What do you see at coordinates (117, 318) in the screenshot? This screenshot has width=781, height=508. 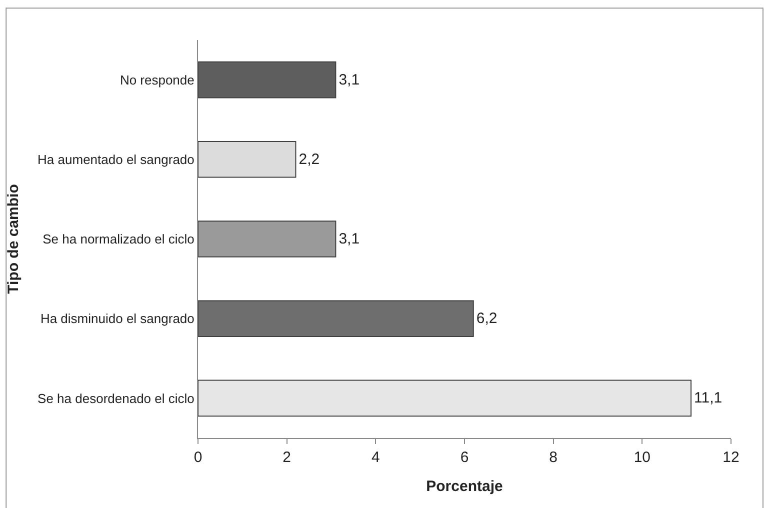 I see `y-tick-label: Ha disminuido el sangrado` at bounding box center [117, 318].